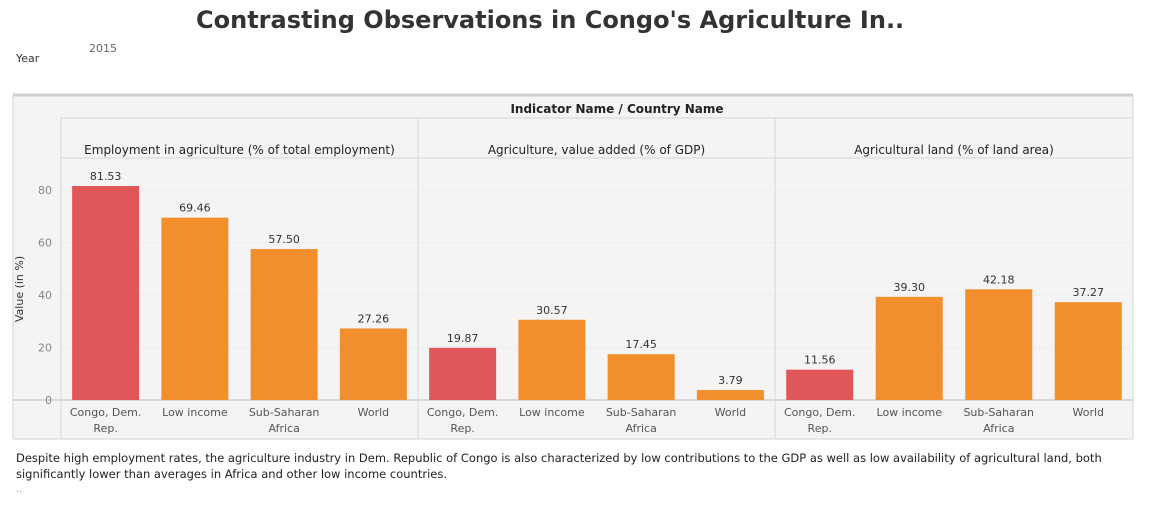 The height and width of the screenshot is (505, 1149). What do you see at coordinates (103, 48) in the screenshot?
I see `year-filter-value: 2015` at bounding box center [103, 48].